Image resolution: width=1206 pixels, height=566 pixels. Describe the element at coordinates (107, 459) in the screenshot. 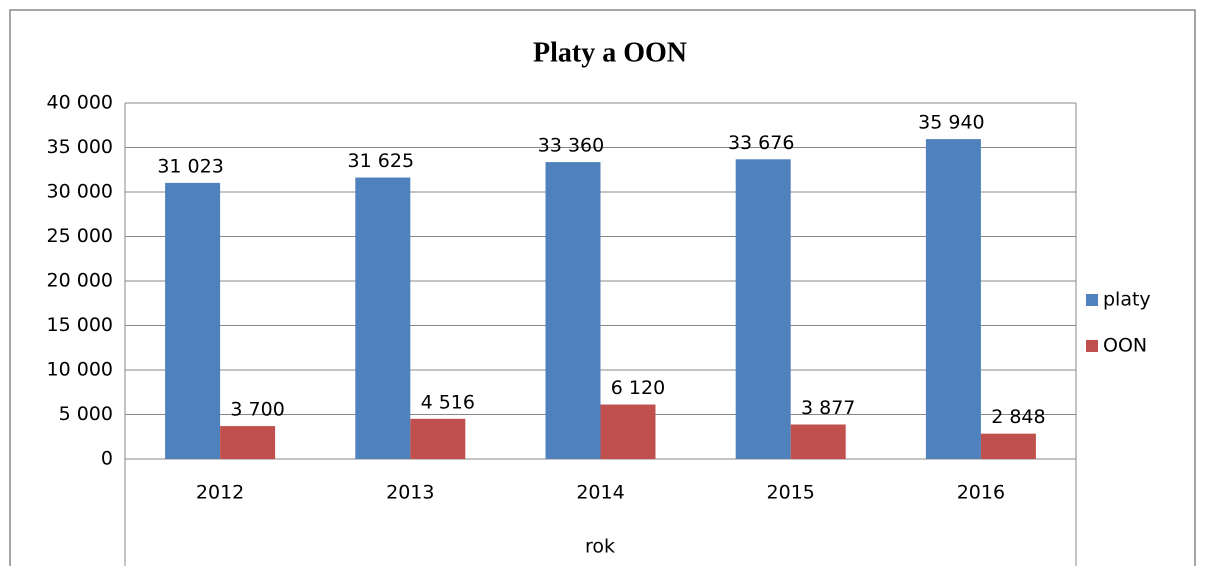

I see `y-tick-label: 0` at that location.